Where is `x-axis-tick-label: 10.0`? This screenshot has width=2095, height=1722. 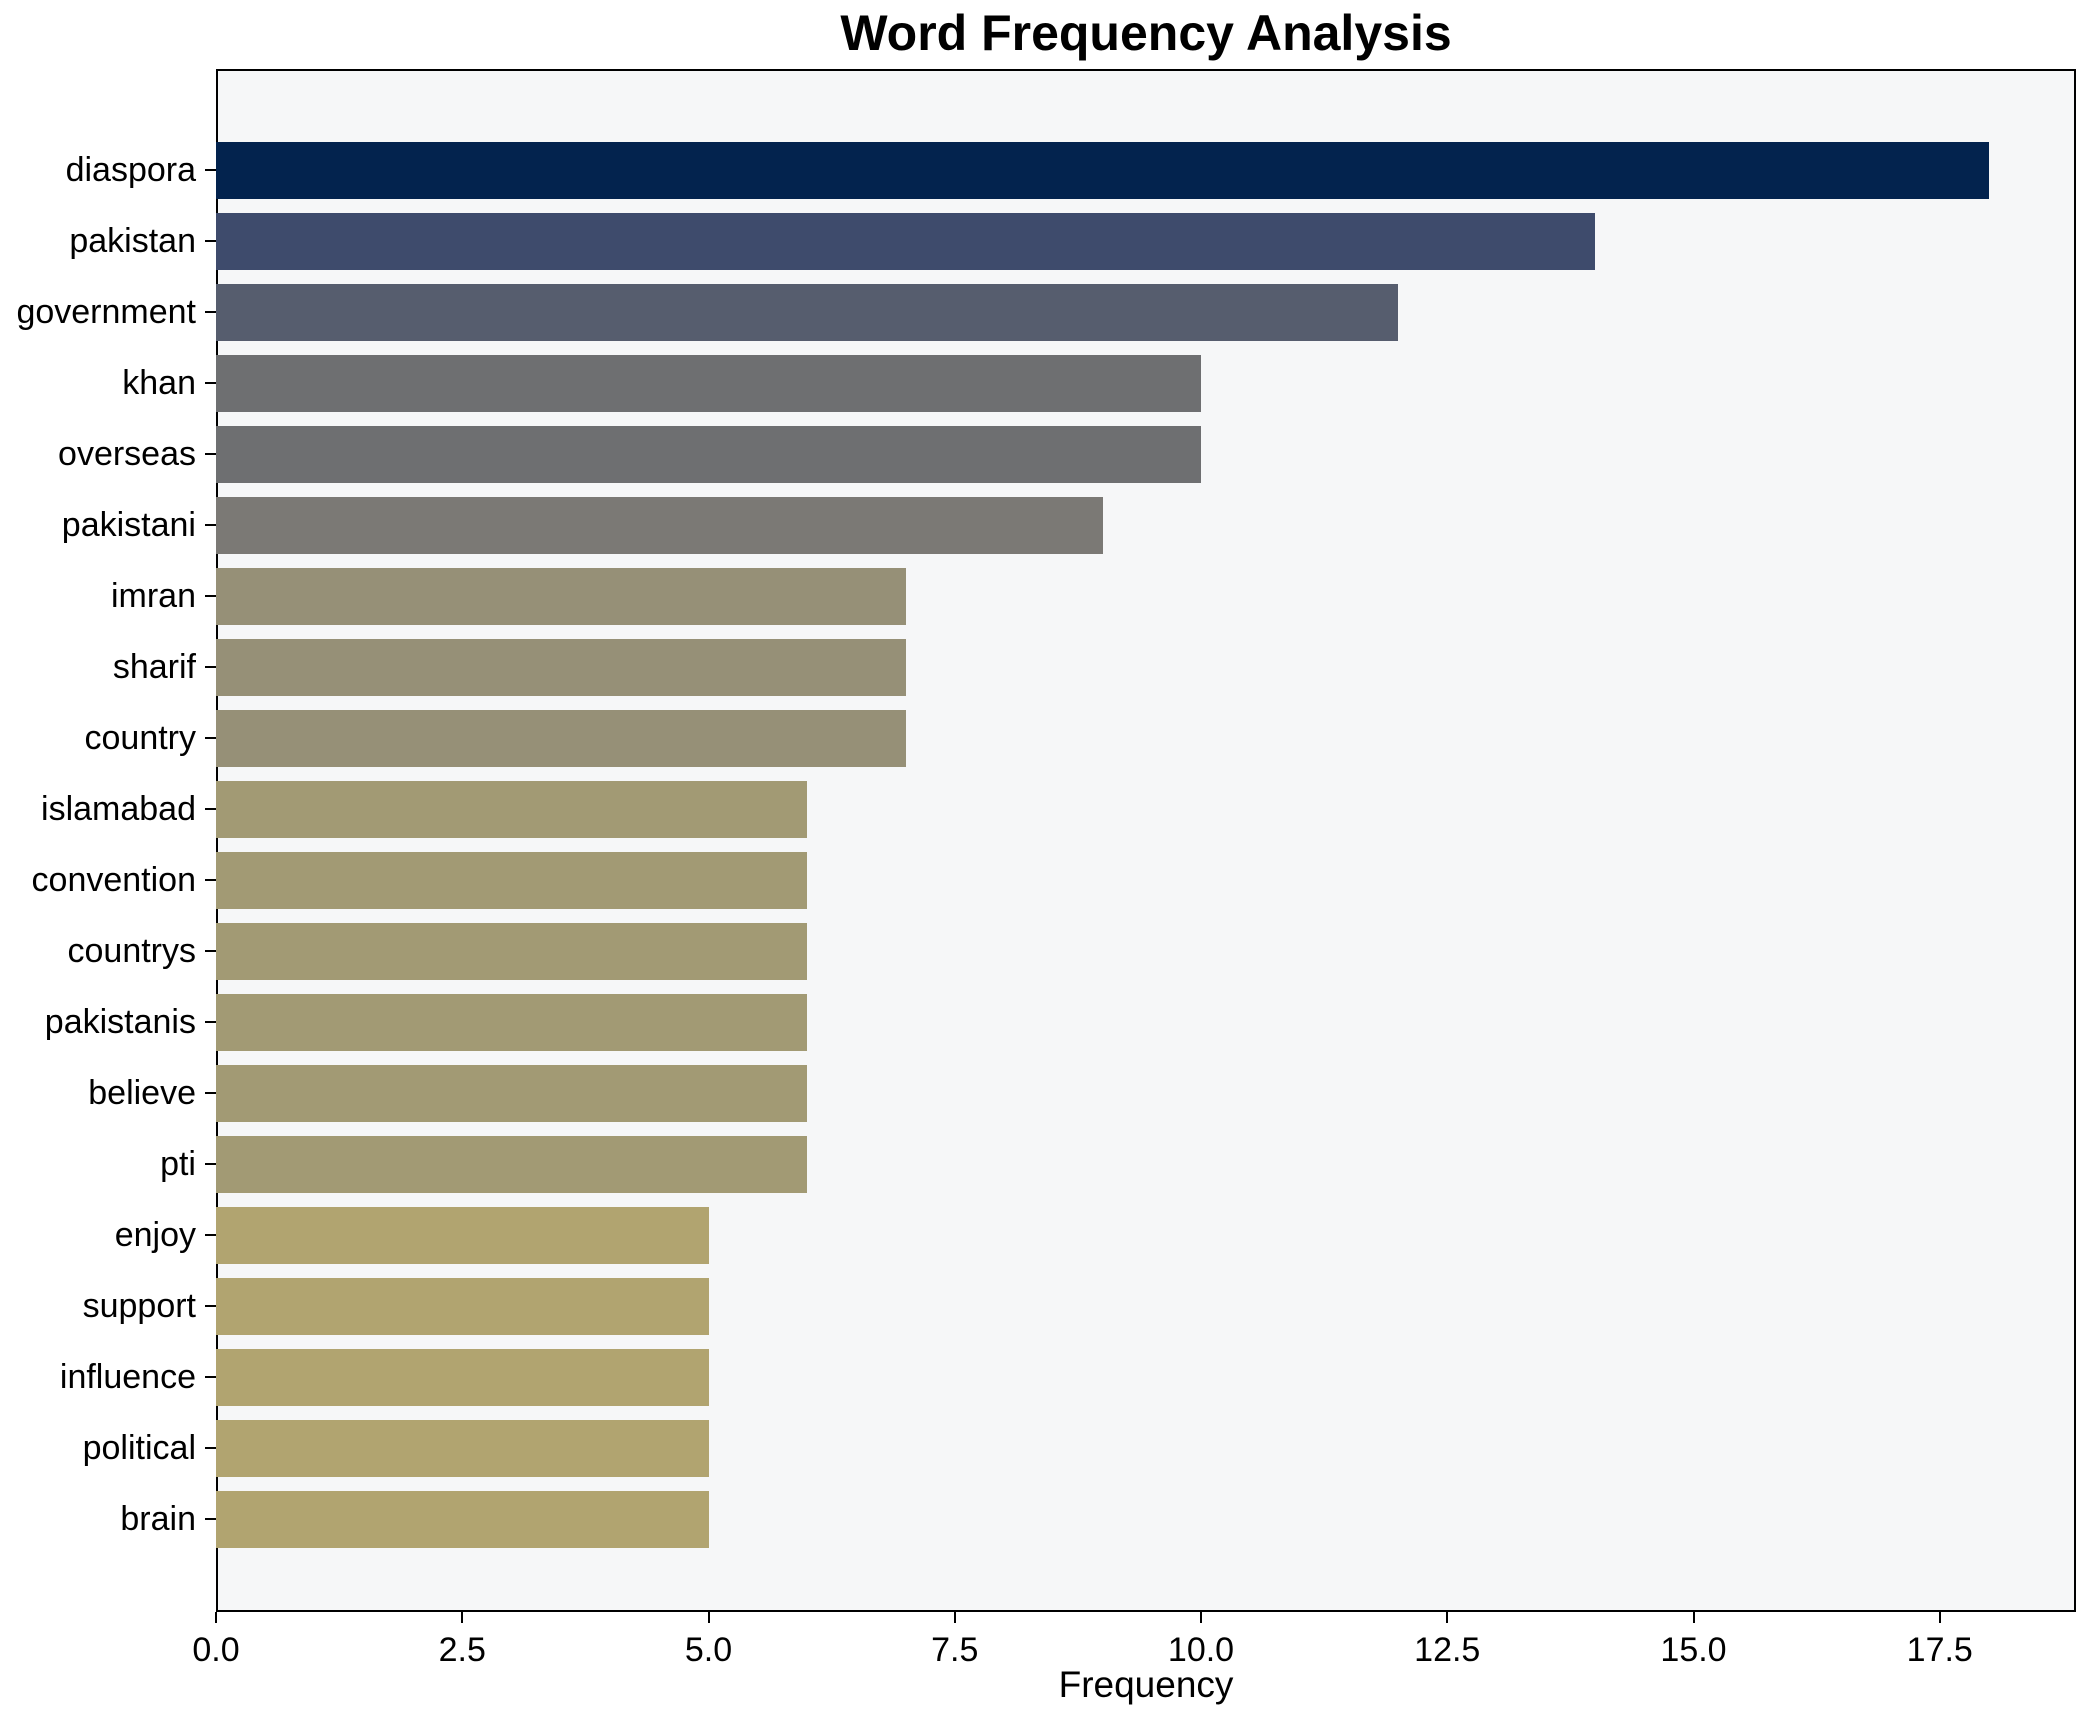 x-axis-tick-label: 10.0 is located at coordinates (1201, 1650).